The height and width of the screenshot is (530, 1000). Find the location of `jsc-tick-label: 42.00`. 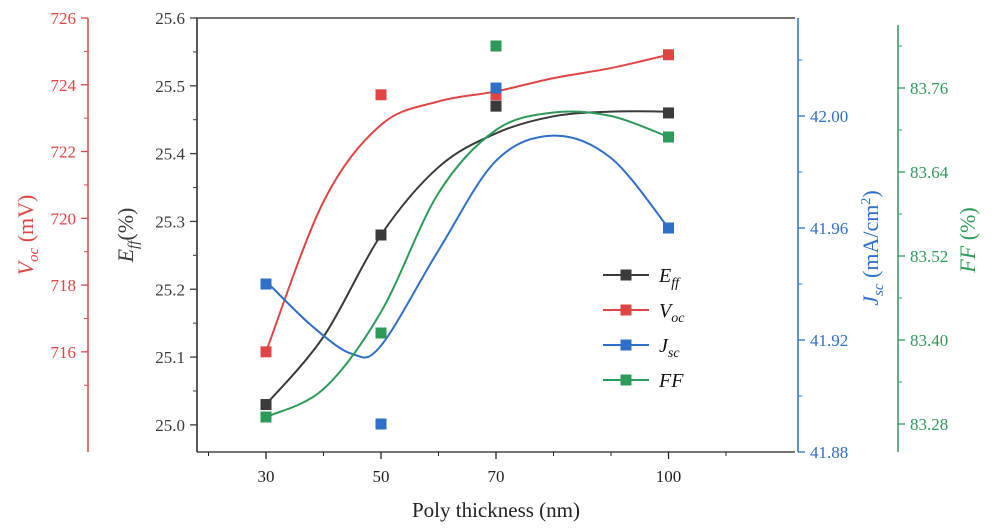

jsc-tick-label: 42.00 is located at coordinates (829, 116).